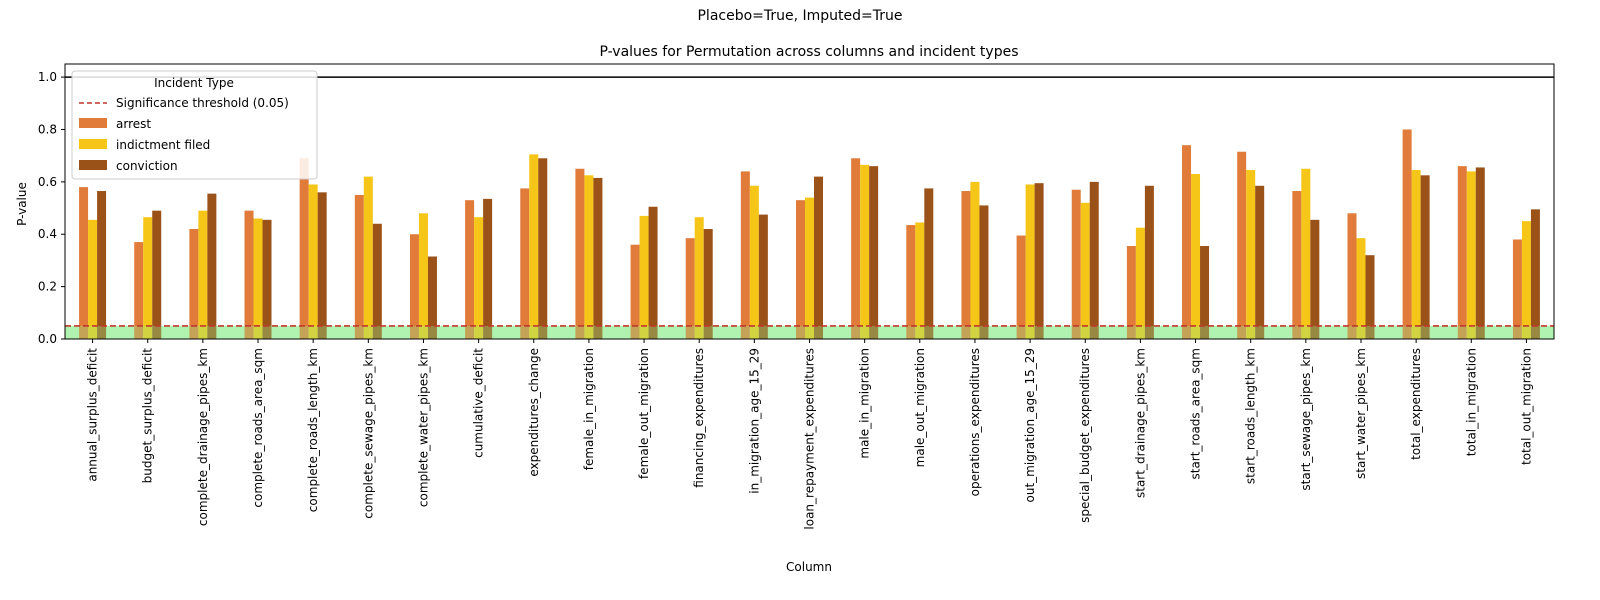 Image resolution: width=1600 pixels, height=600 pixels. Describe the element at coordinates (163, 145) in the screenshot. I see `legend-label-indictment-filed: indictment filed` at that location.